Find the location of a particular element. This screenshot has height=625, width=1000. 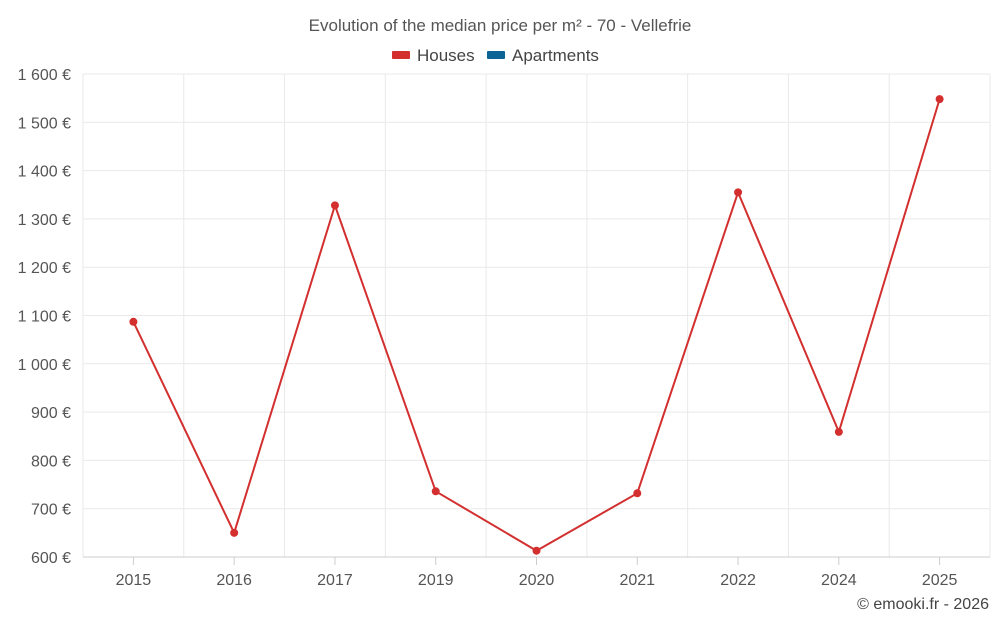

legend-item-apartments: Apartments is located at coordinates (543, 55).